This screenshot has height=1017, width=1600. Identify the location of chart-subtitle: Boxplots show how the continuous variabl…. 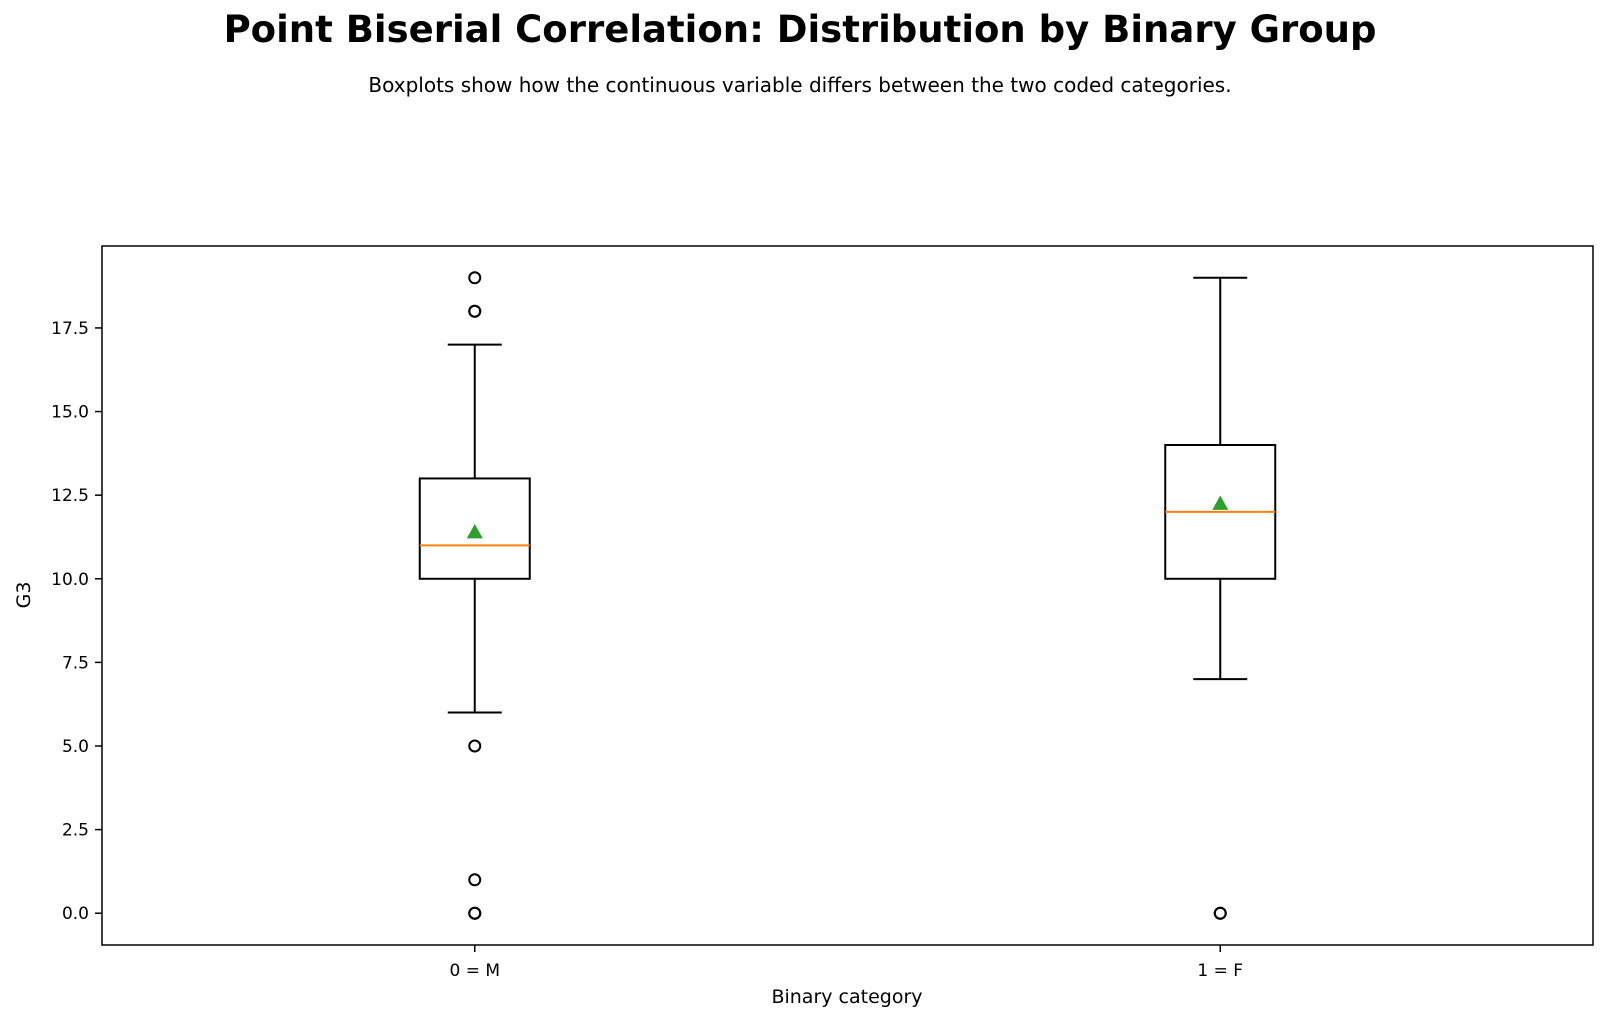
(800, 85).